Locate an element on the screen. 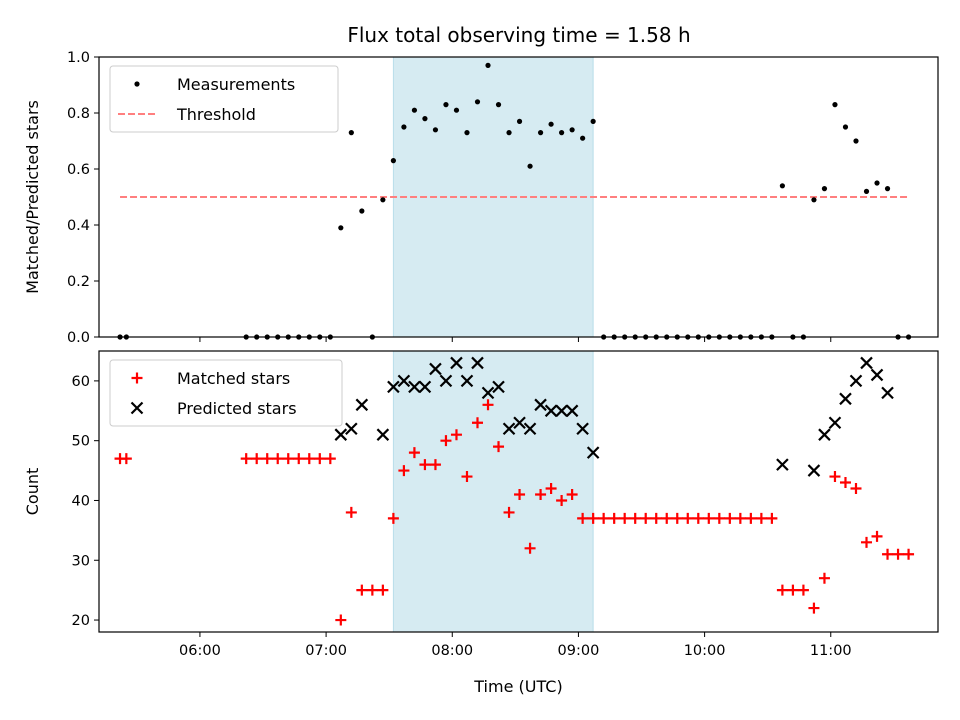 The width and height of the screenshot is (960, 720). y-tick-label: 20 is located at coordinates (81, 621).